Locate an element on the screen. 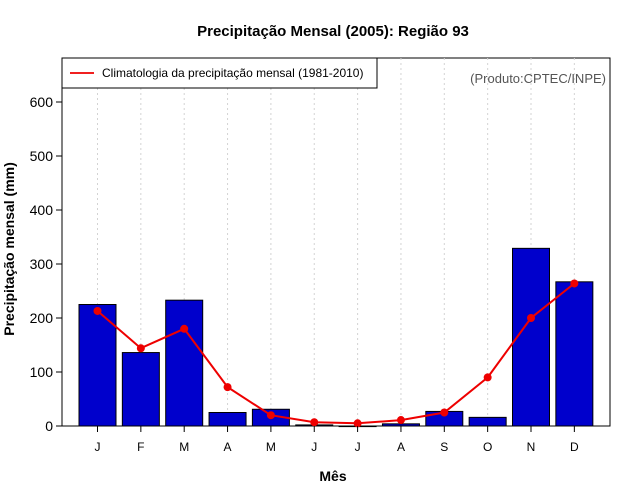 Image resolution: width=640 pixels, height=500 pixels. y-tick-label: 100 is located at coordinates (42, 372).